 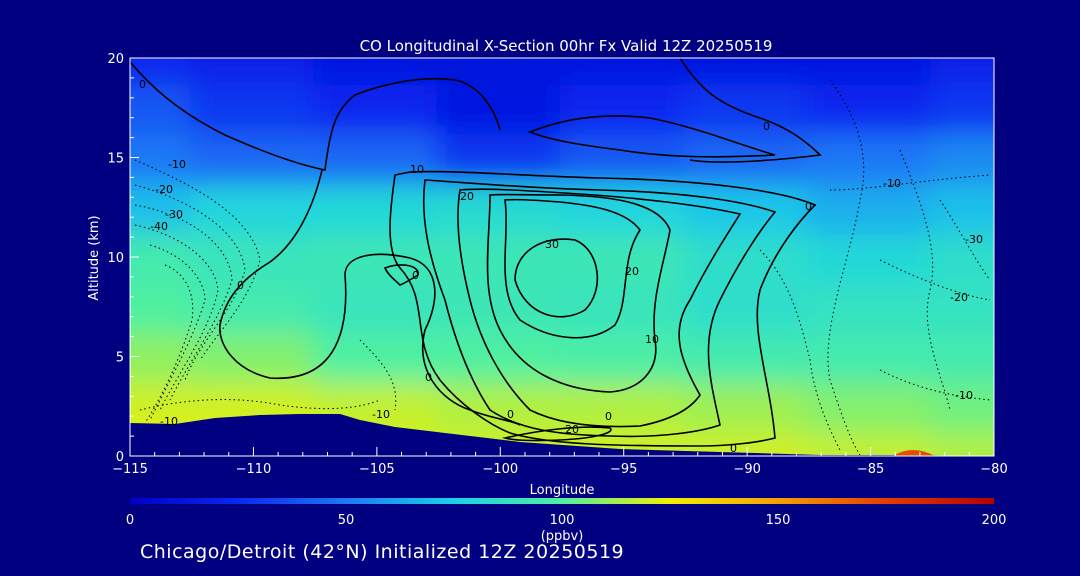 I want to click on contour-minus-east-a, so click(x=846, y=267).